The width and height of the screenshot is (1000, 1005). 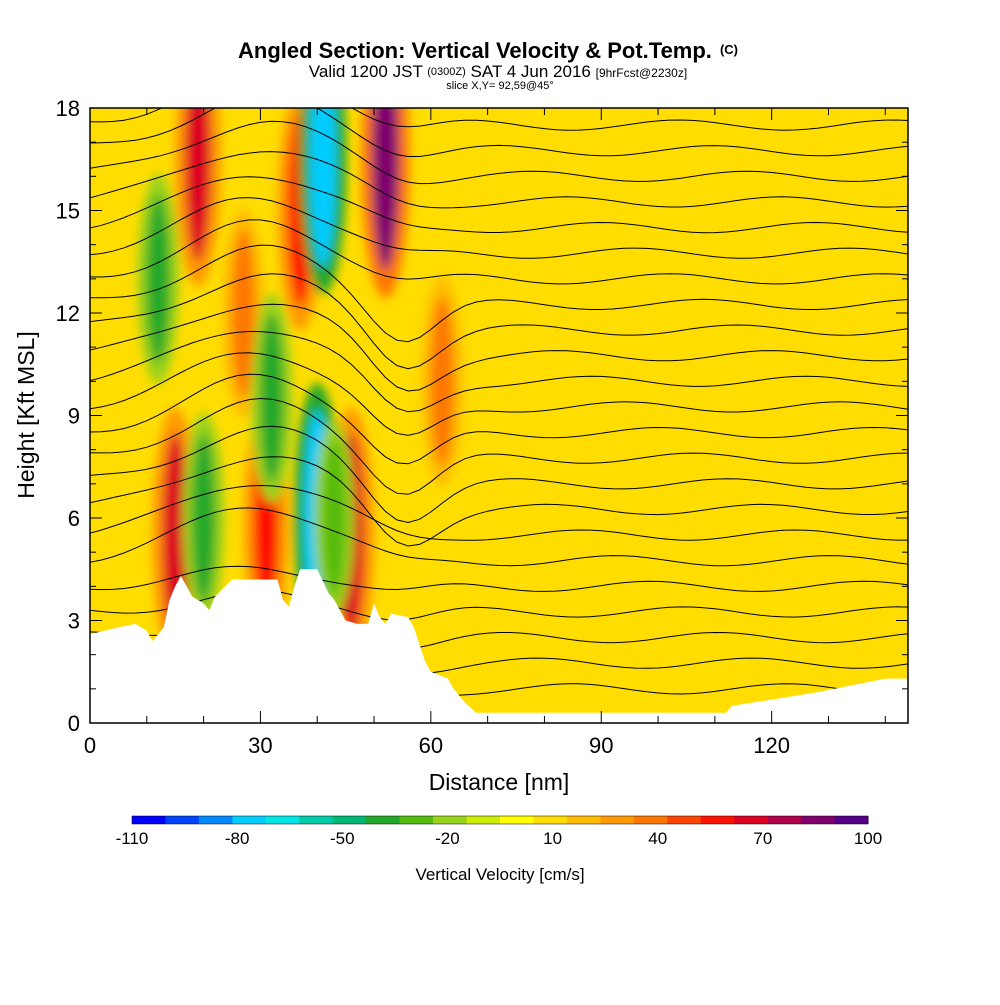 What do you see at coordinates (868, 838) in the screenshot?
I see `colorbar-tick-label: 100` at bounding box center [868, 838].